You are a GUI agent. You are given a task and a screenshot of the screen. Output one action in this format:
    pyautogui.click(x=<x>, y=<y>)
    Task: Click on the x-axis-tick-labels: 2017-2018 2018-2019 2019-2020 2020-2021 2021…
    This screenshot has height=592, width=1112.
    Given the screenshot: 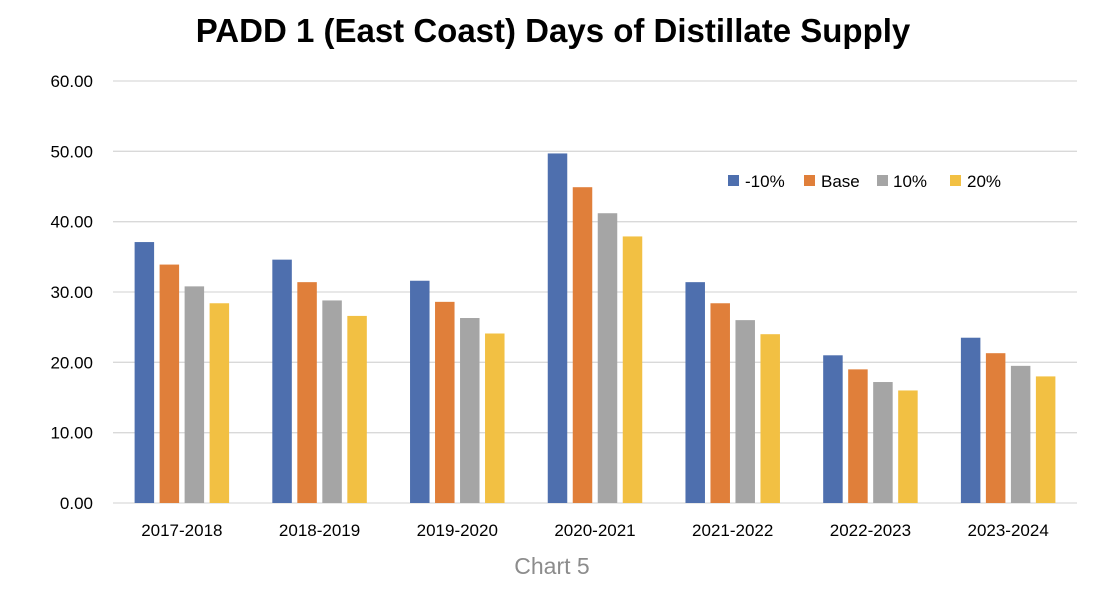 What is the action you would take?
    pyautogui.click(x=595, y=530)
    